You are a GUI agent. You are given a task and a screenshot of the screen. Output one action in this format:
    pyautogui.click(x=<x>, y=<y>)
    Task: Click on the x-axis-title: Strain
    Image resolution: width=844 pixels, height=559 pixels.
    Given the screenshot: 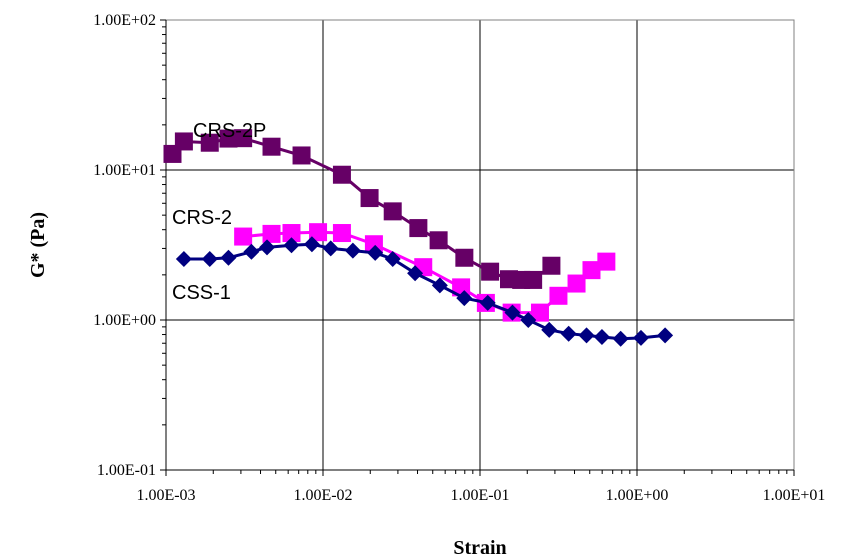 What is the action you would take?
    pyautogui.click(x=479, y=548)
    